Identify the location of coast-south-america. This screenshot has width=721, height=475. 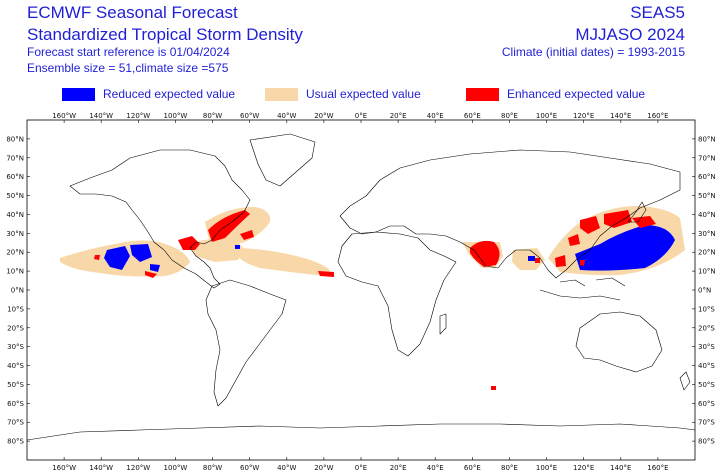
(246, 343).